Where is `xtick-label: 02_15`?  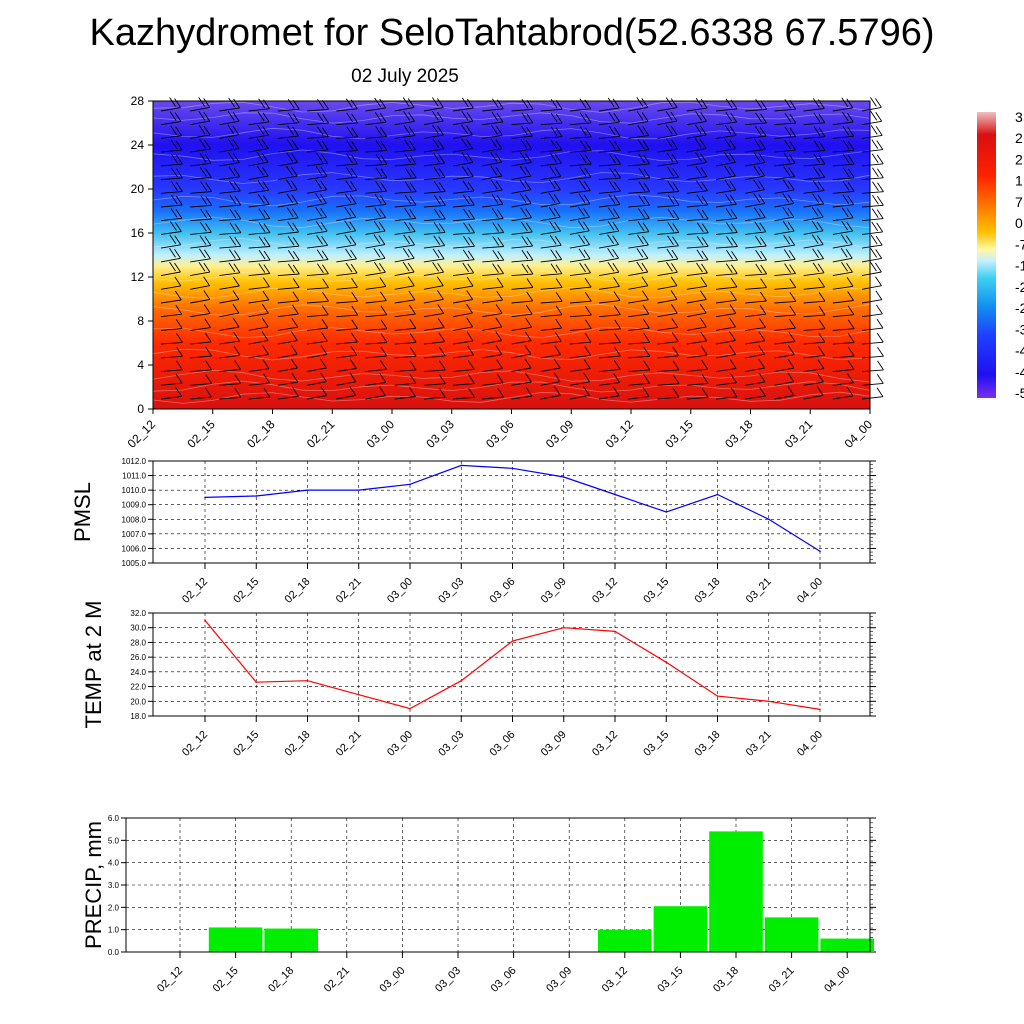
xtick-label: 02_15 is located at coordinates (246, 744).